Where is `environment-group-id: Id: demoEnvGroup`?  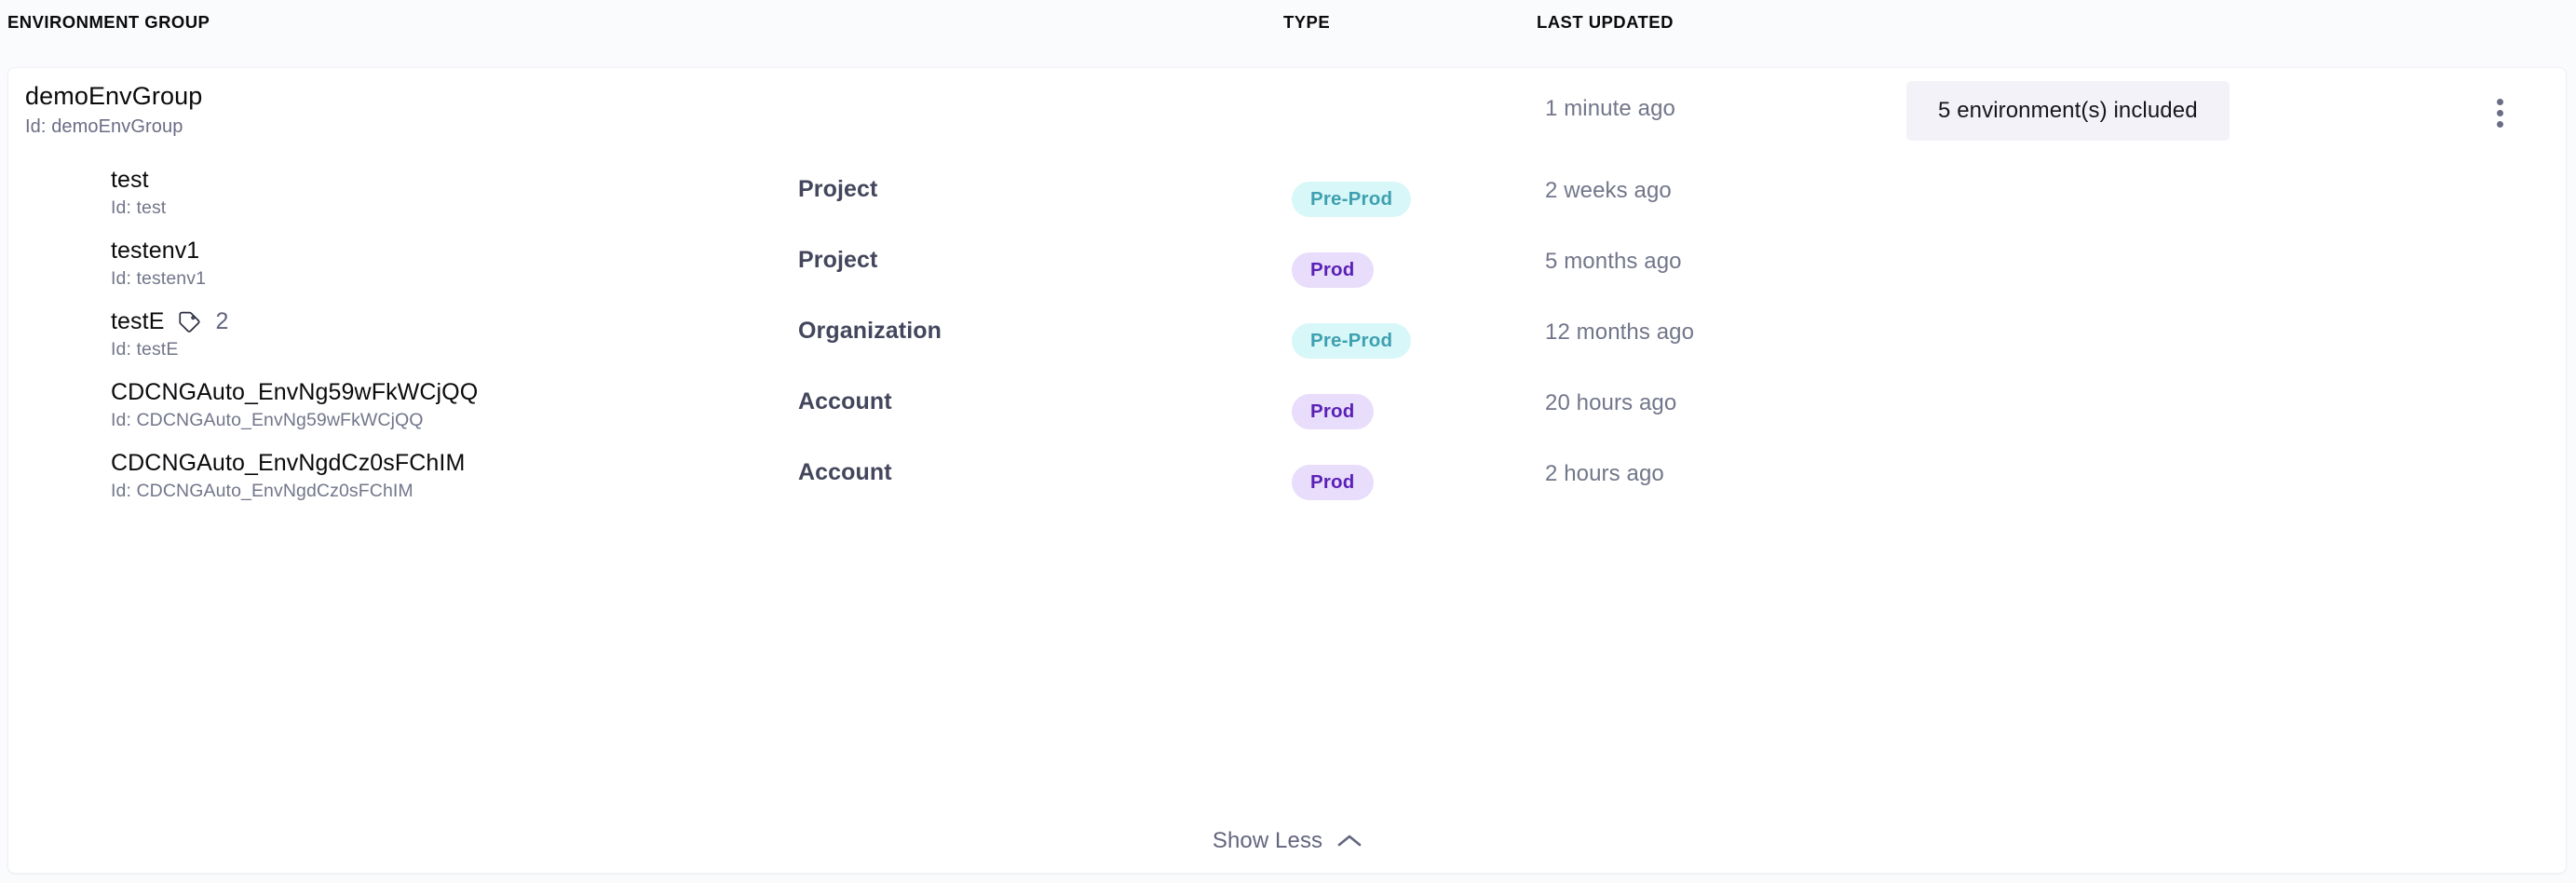 environment-group-id: Id: demoEnvGroup is located at coordinates (104, 127).